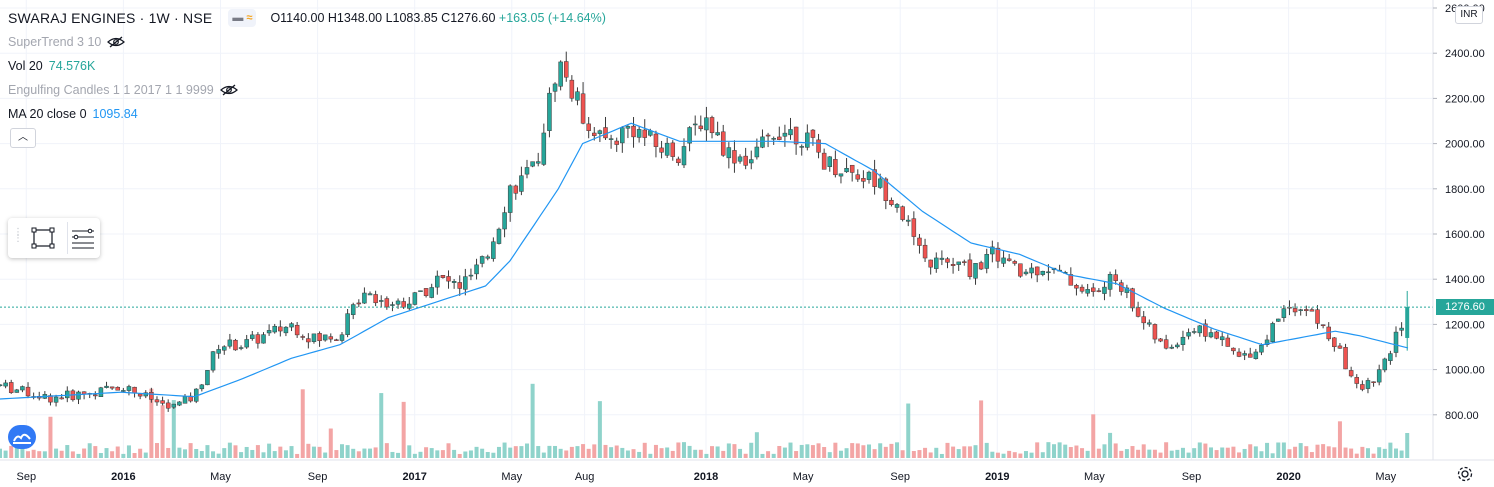 Image resolution: width=1494 pixels, height=487 pixels. What do you see at coordinates (110, 18) in the screenshot?
I see `symbol-title: SWARAJ ENGINES · 1W · NSE` at bounding box center [110, 18].